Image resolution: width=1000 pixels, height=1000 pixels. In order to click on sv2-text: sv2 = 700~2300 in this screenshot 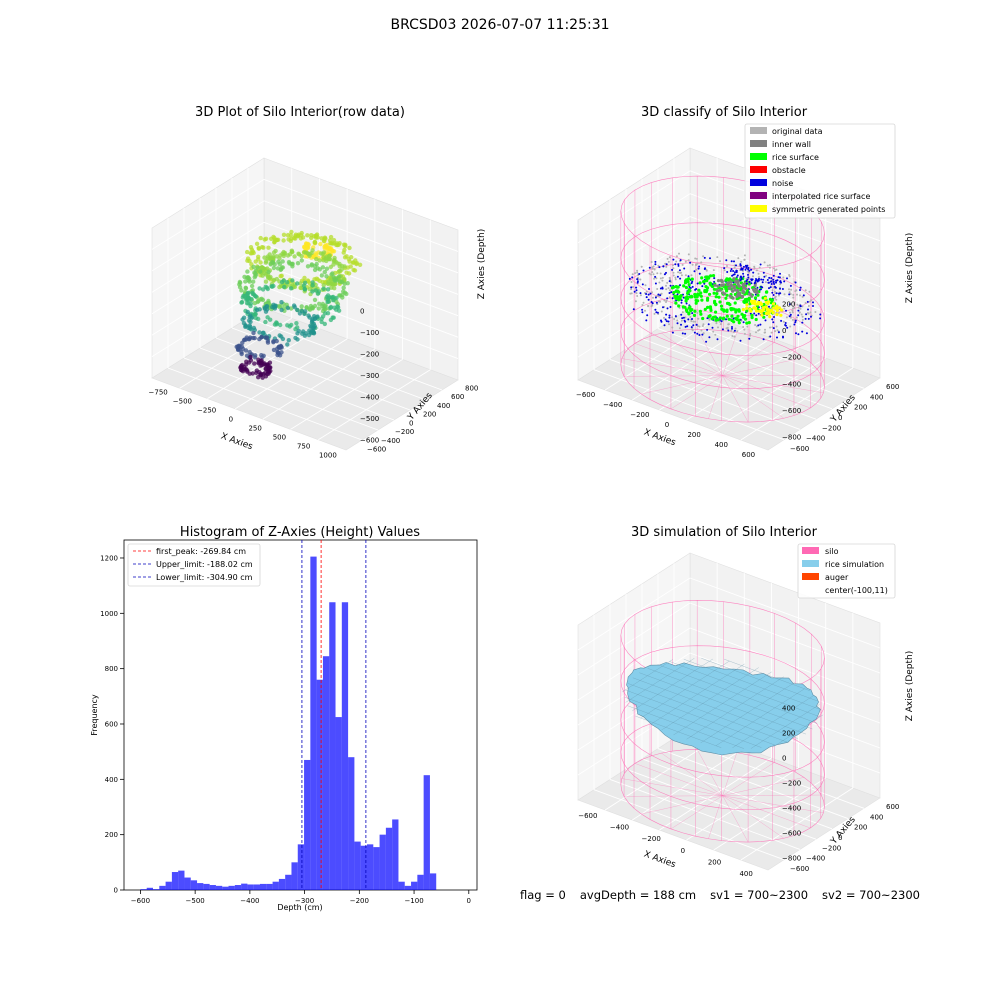, I will do `click(871, 895)`.